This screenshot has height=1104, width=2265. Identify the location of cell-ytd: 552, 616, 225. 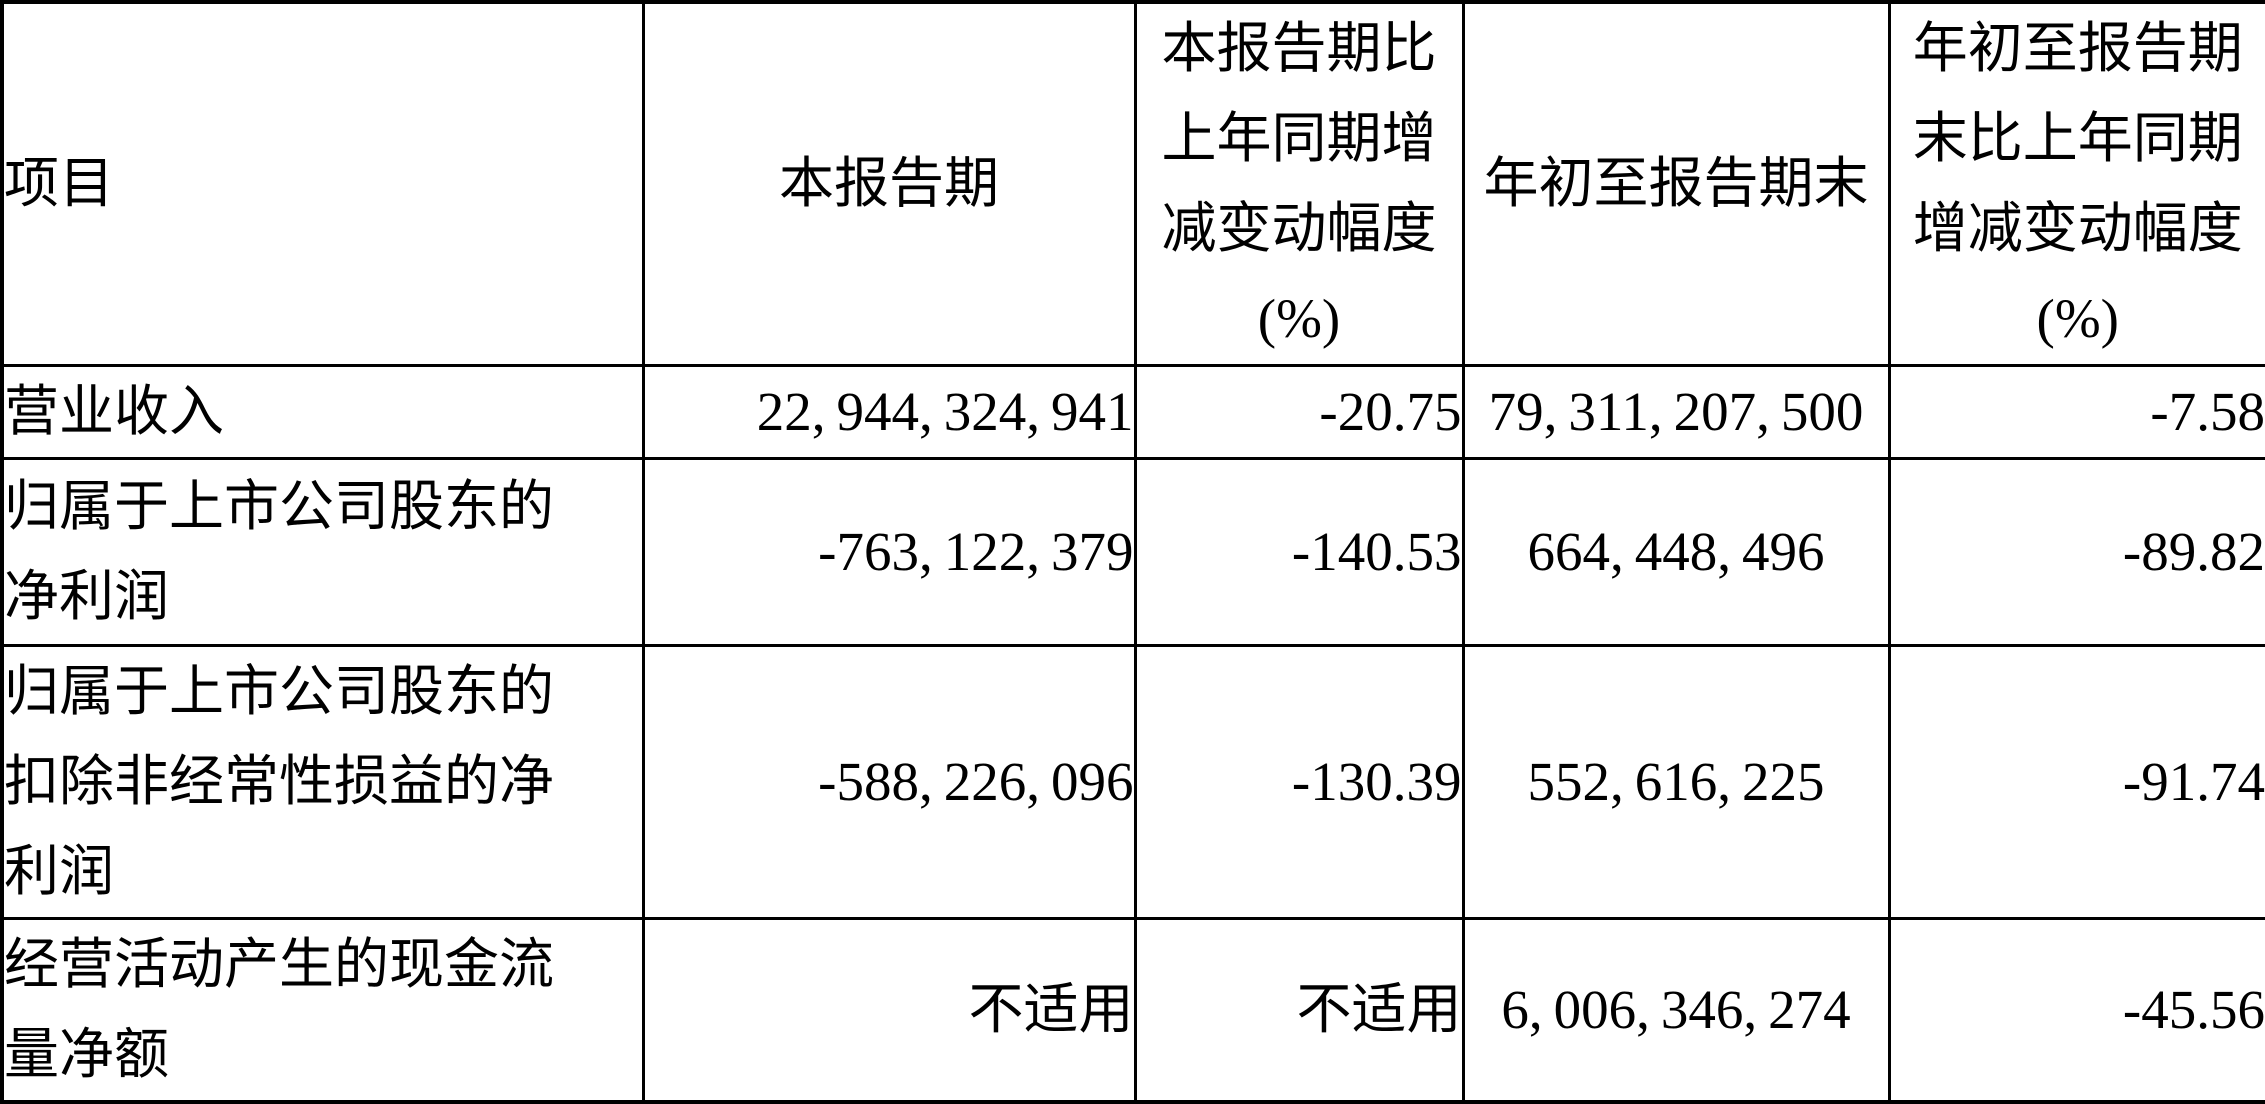
(1676, 782).